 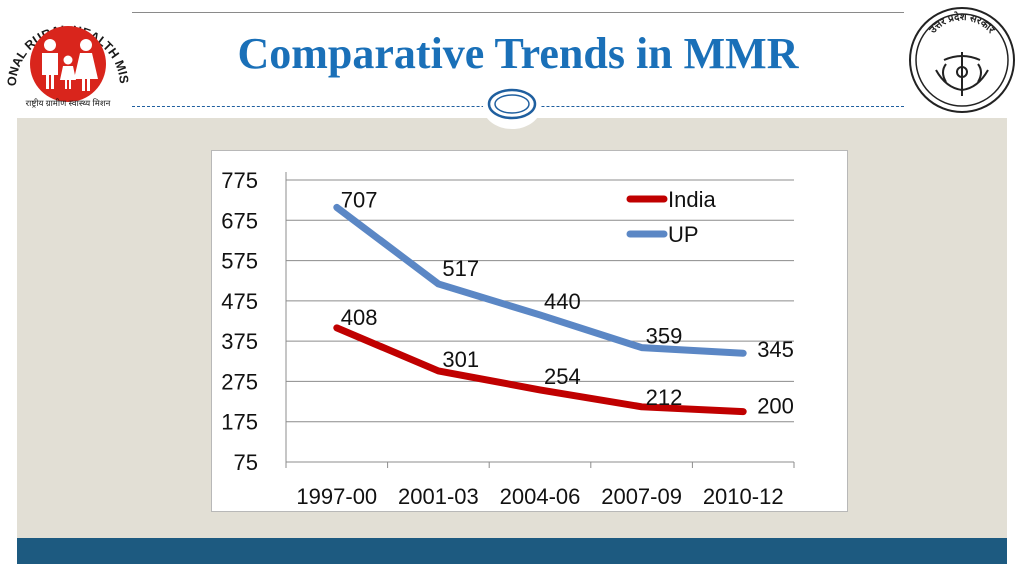 What do you see at coordinates (664, 397) in the screenshot?
I see `data-label-india: 212` at bounding box center [664, 397].